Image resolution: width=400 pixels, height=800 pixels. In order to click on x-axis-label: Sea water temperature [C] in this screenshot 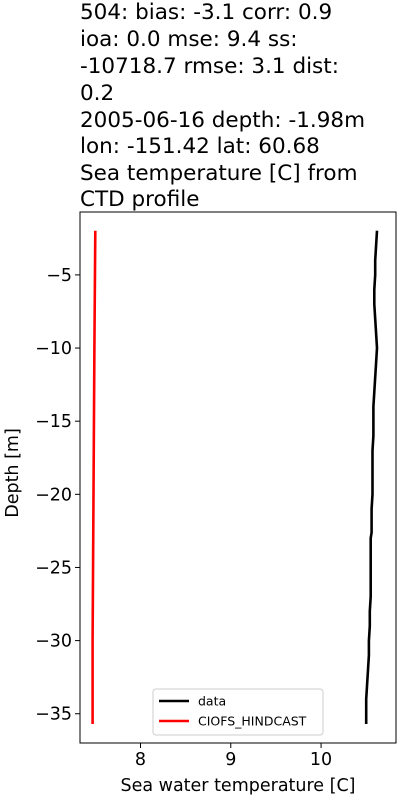, I will do `click(237, 786)`.